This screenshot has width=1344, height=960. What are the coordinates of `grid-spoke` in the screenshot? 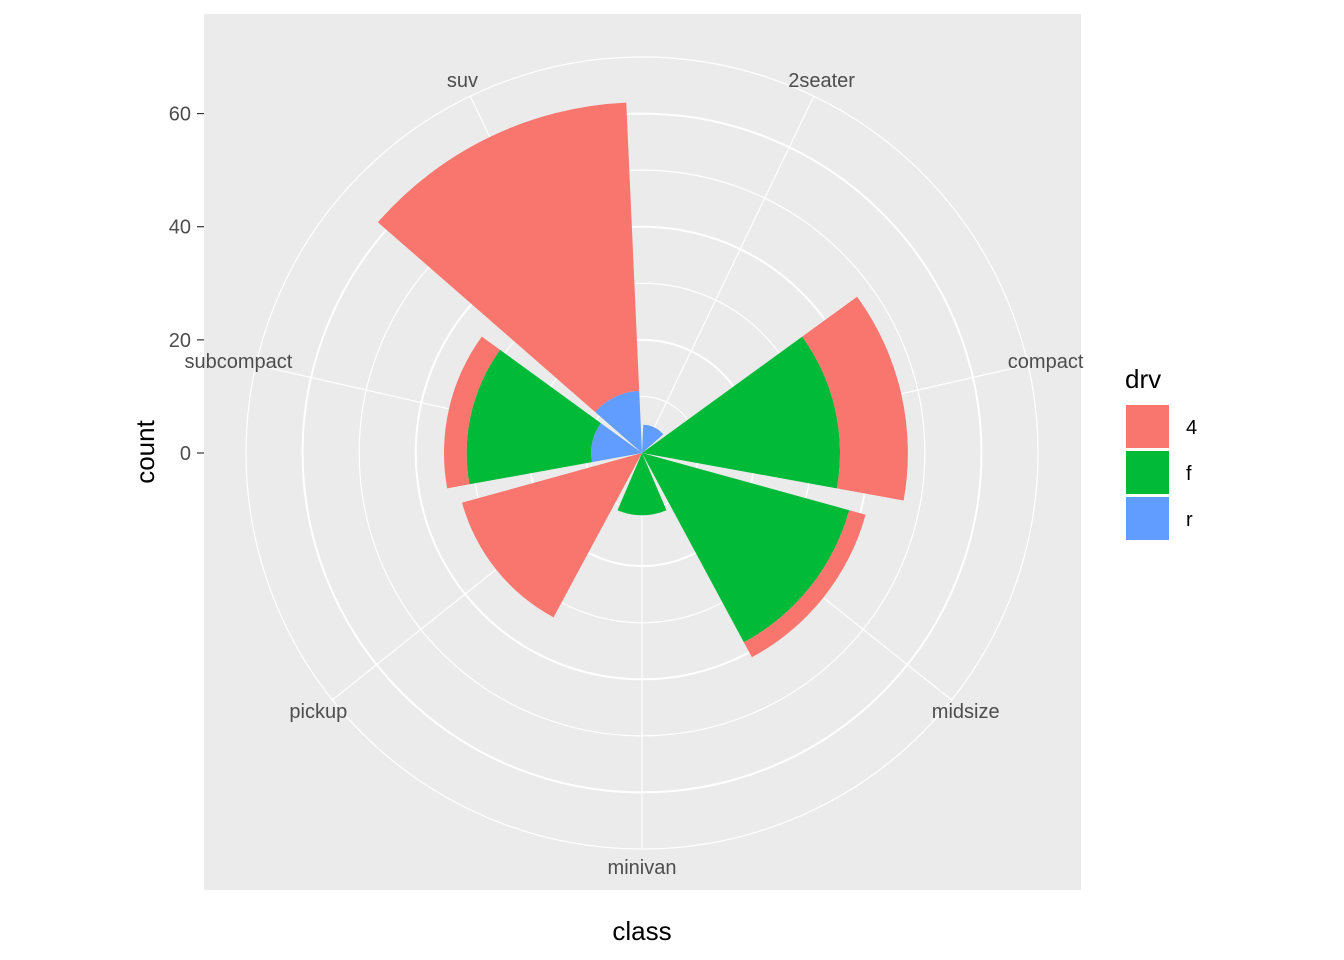 It's located at (728, 274).